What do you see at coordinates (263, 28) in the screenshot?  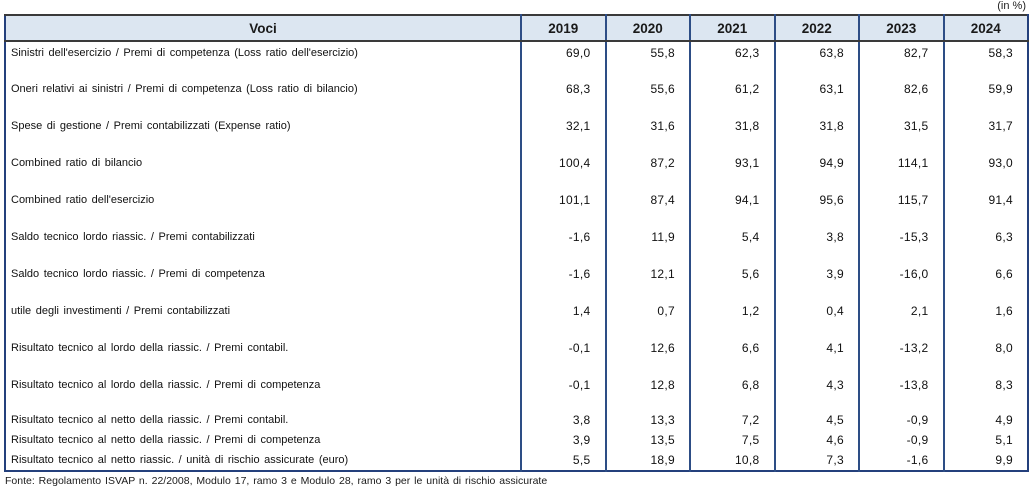 I see `column-header-voci: Voci` at bounding box center [263, 28].